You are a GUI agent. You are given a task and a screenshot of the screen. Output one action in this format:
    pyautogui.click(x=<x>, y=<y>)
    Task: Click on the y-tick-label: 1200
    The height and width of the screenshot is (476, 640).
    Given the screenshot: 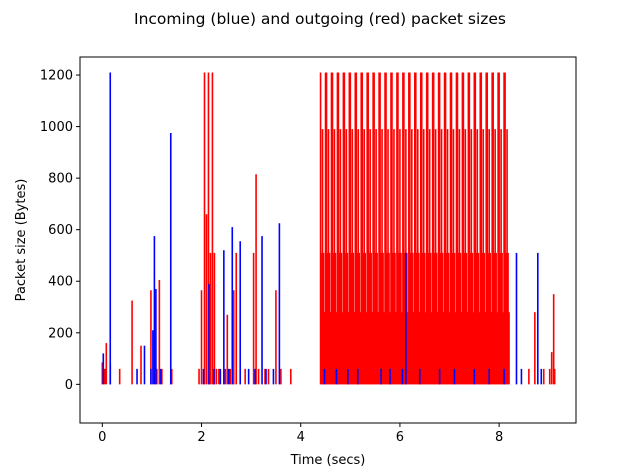 What is the action you would take?
    pyautogui.click(x=56, y=76)
    